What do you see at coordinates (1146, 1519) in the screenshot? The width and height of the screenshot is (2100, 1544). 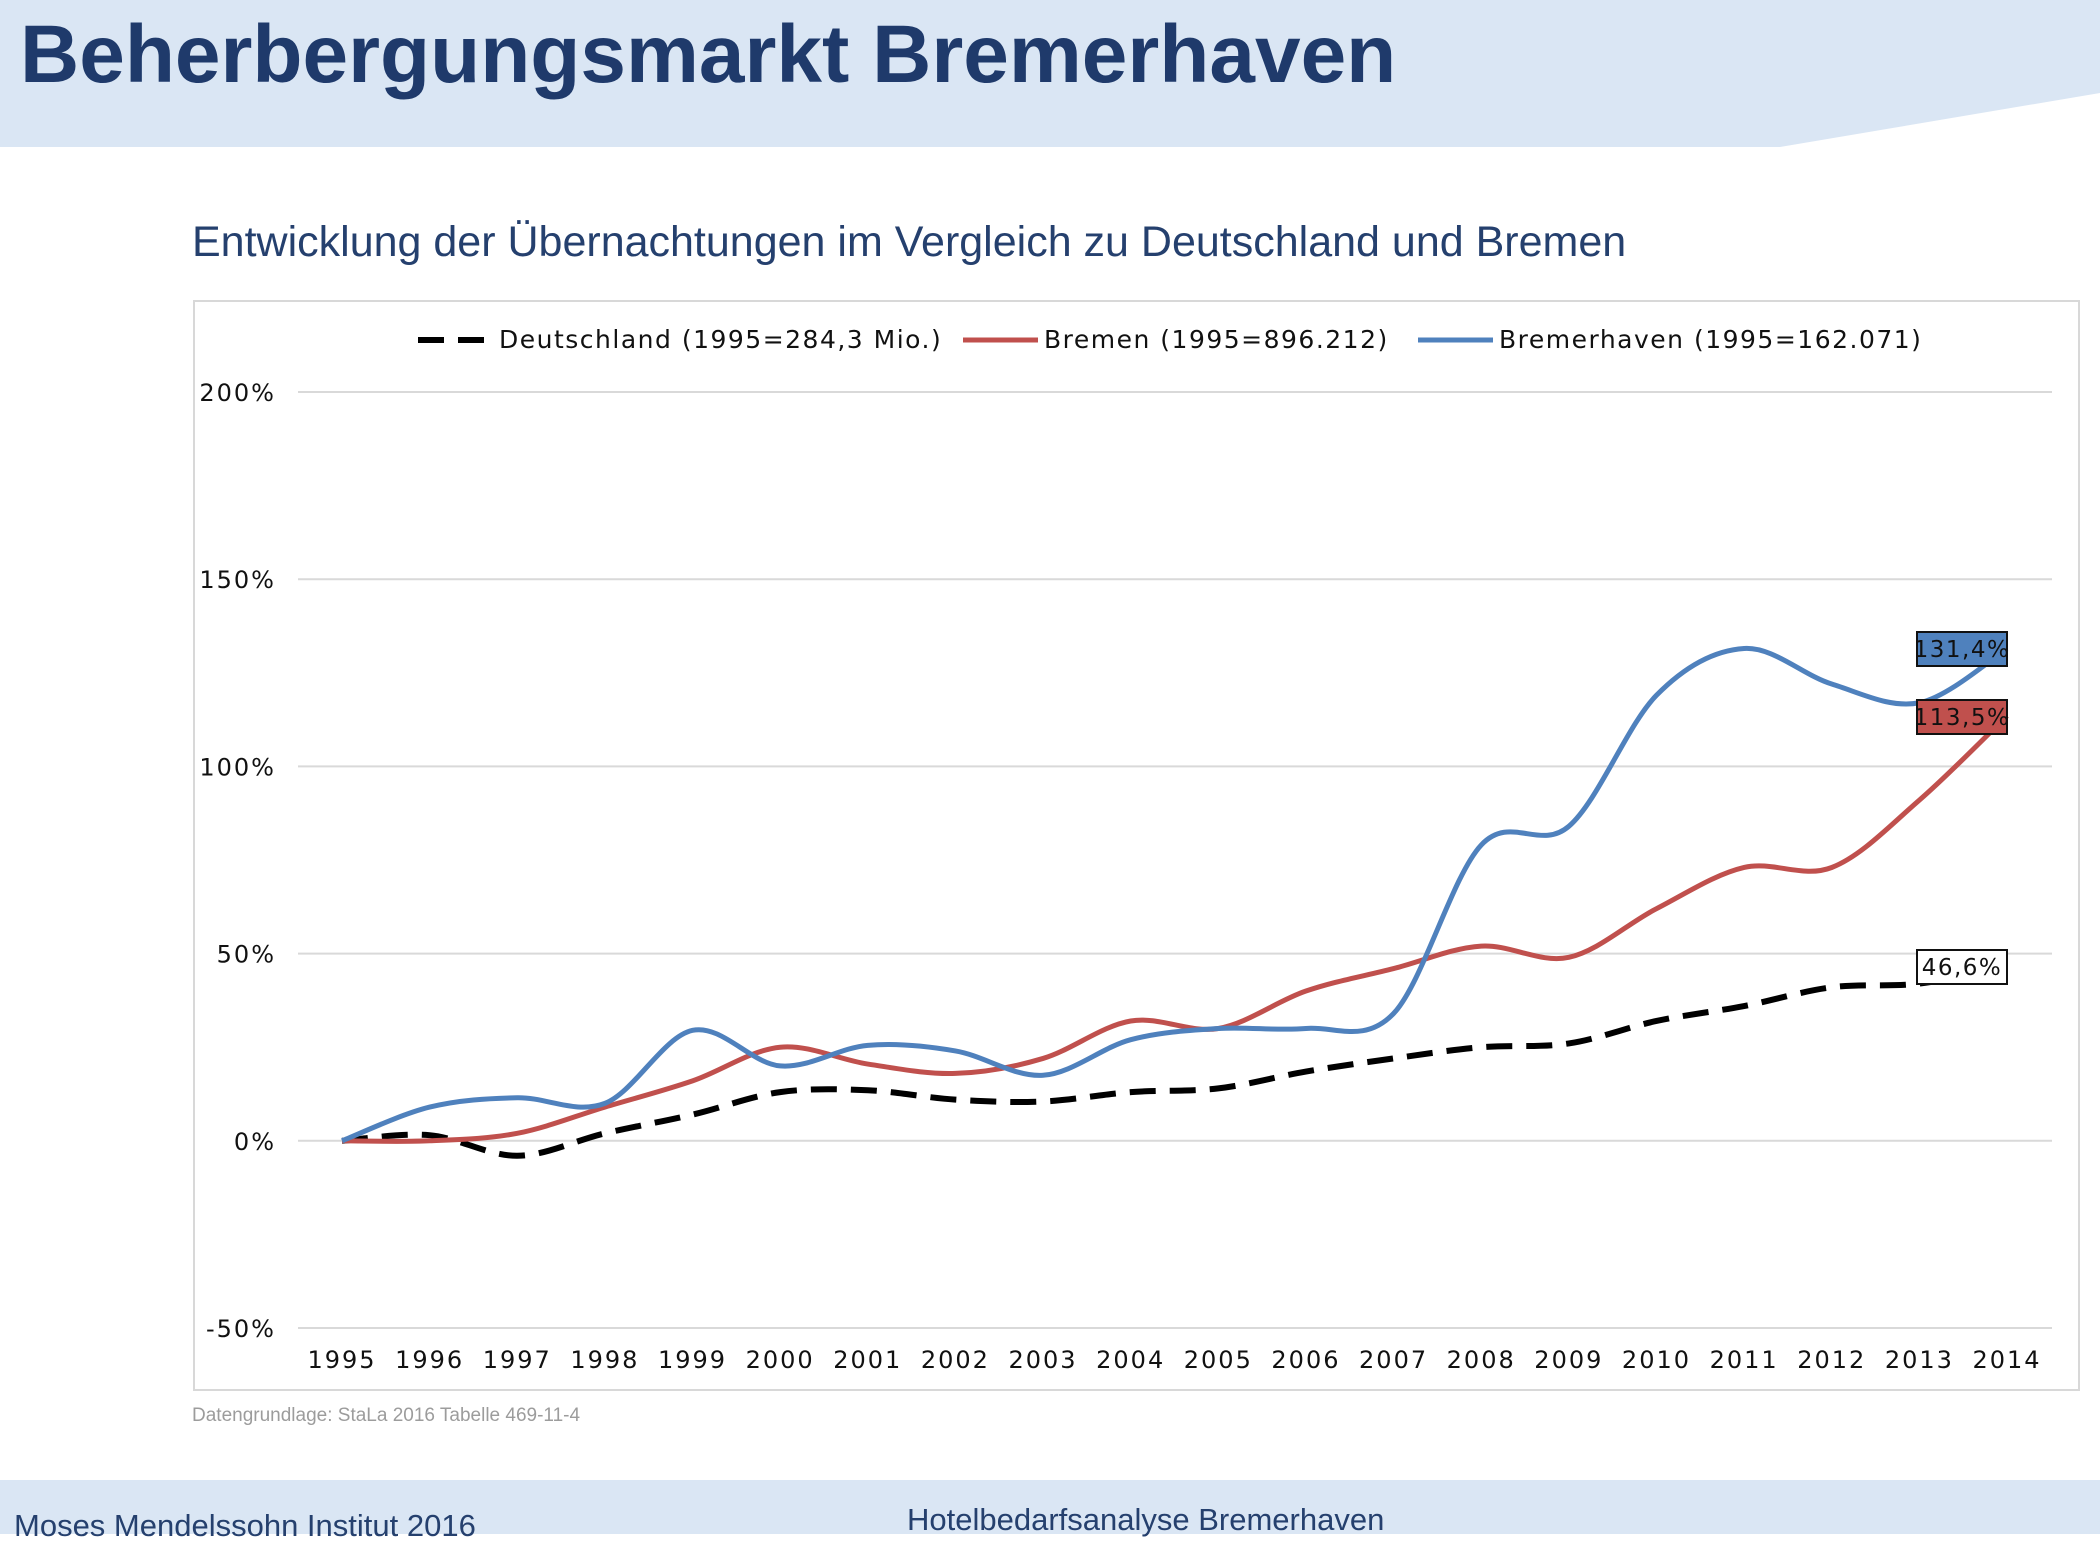 I see `footer-report-title: Hotelbedarfsanalyse Bremerhaven` at bounding box center [1146, 1519].